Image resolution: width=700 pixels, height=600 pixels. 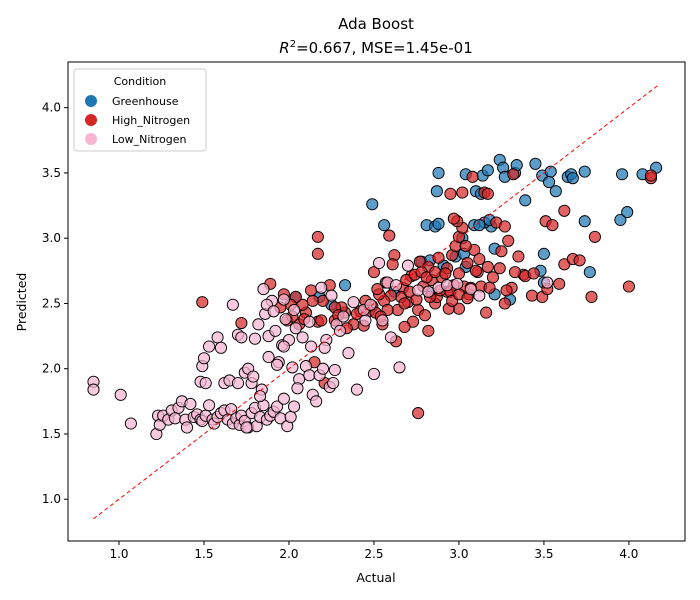 I want to click on y-tick-label: 3.0, so click(x=51, y=238).